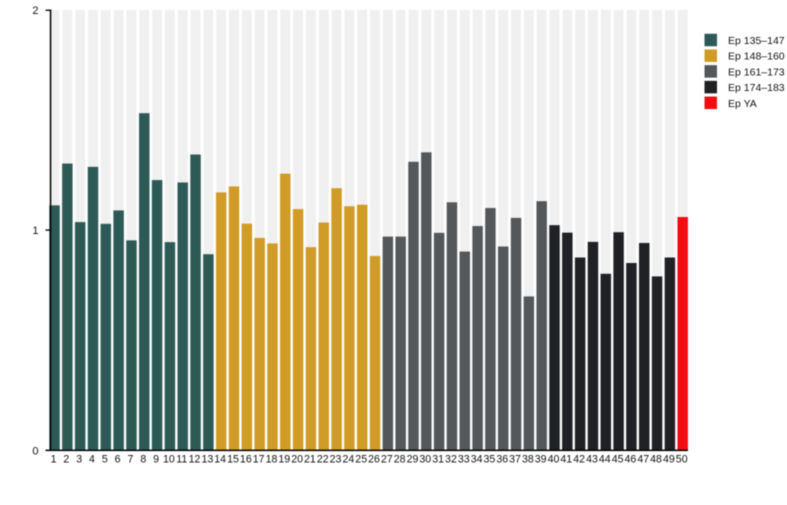 This screenshot has height=505, width=787. I want to click on svg-text: 48, so click(656, 459).